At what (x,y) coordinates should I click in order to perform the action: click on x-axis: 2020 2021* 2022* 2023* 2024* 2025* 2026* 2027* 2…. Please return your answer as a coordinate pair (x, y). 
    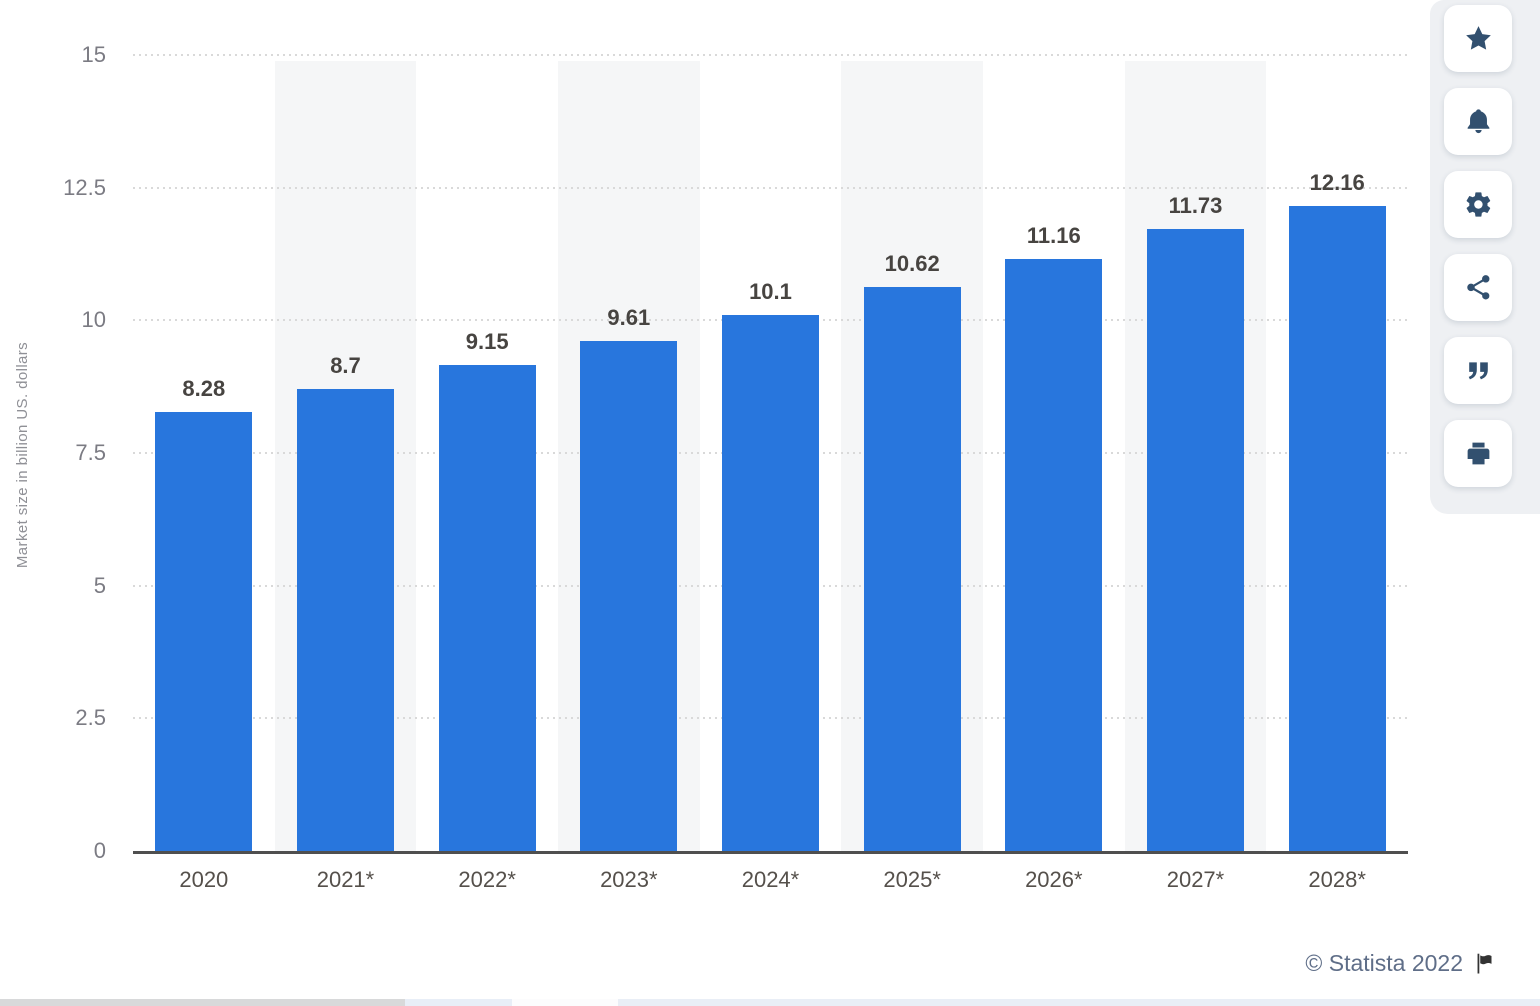
    Looking at the image, I should click on (770, 881).